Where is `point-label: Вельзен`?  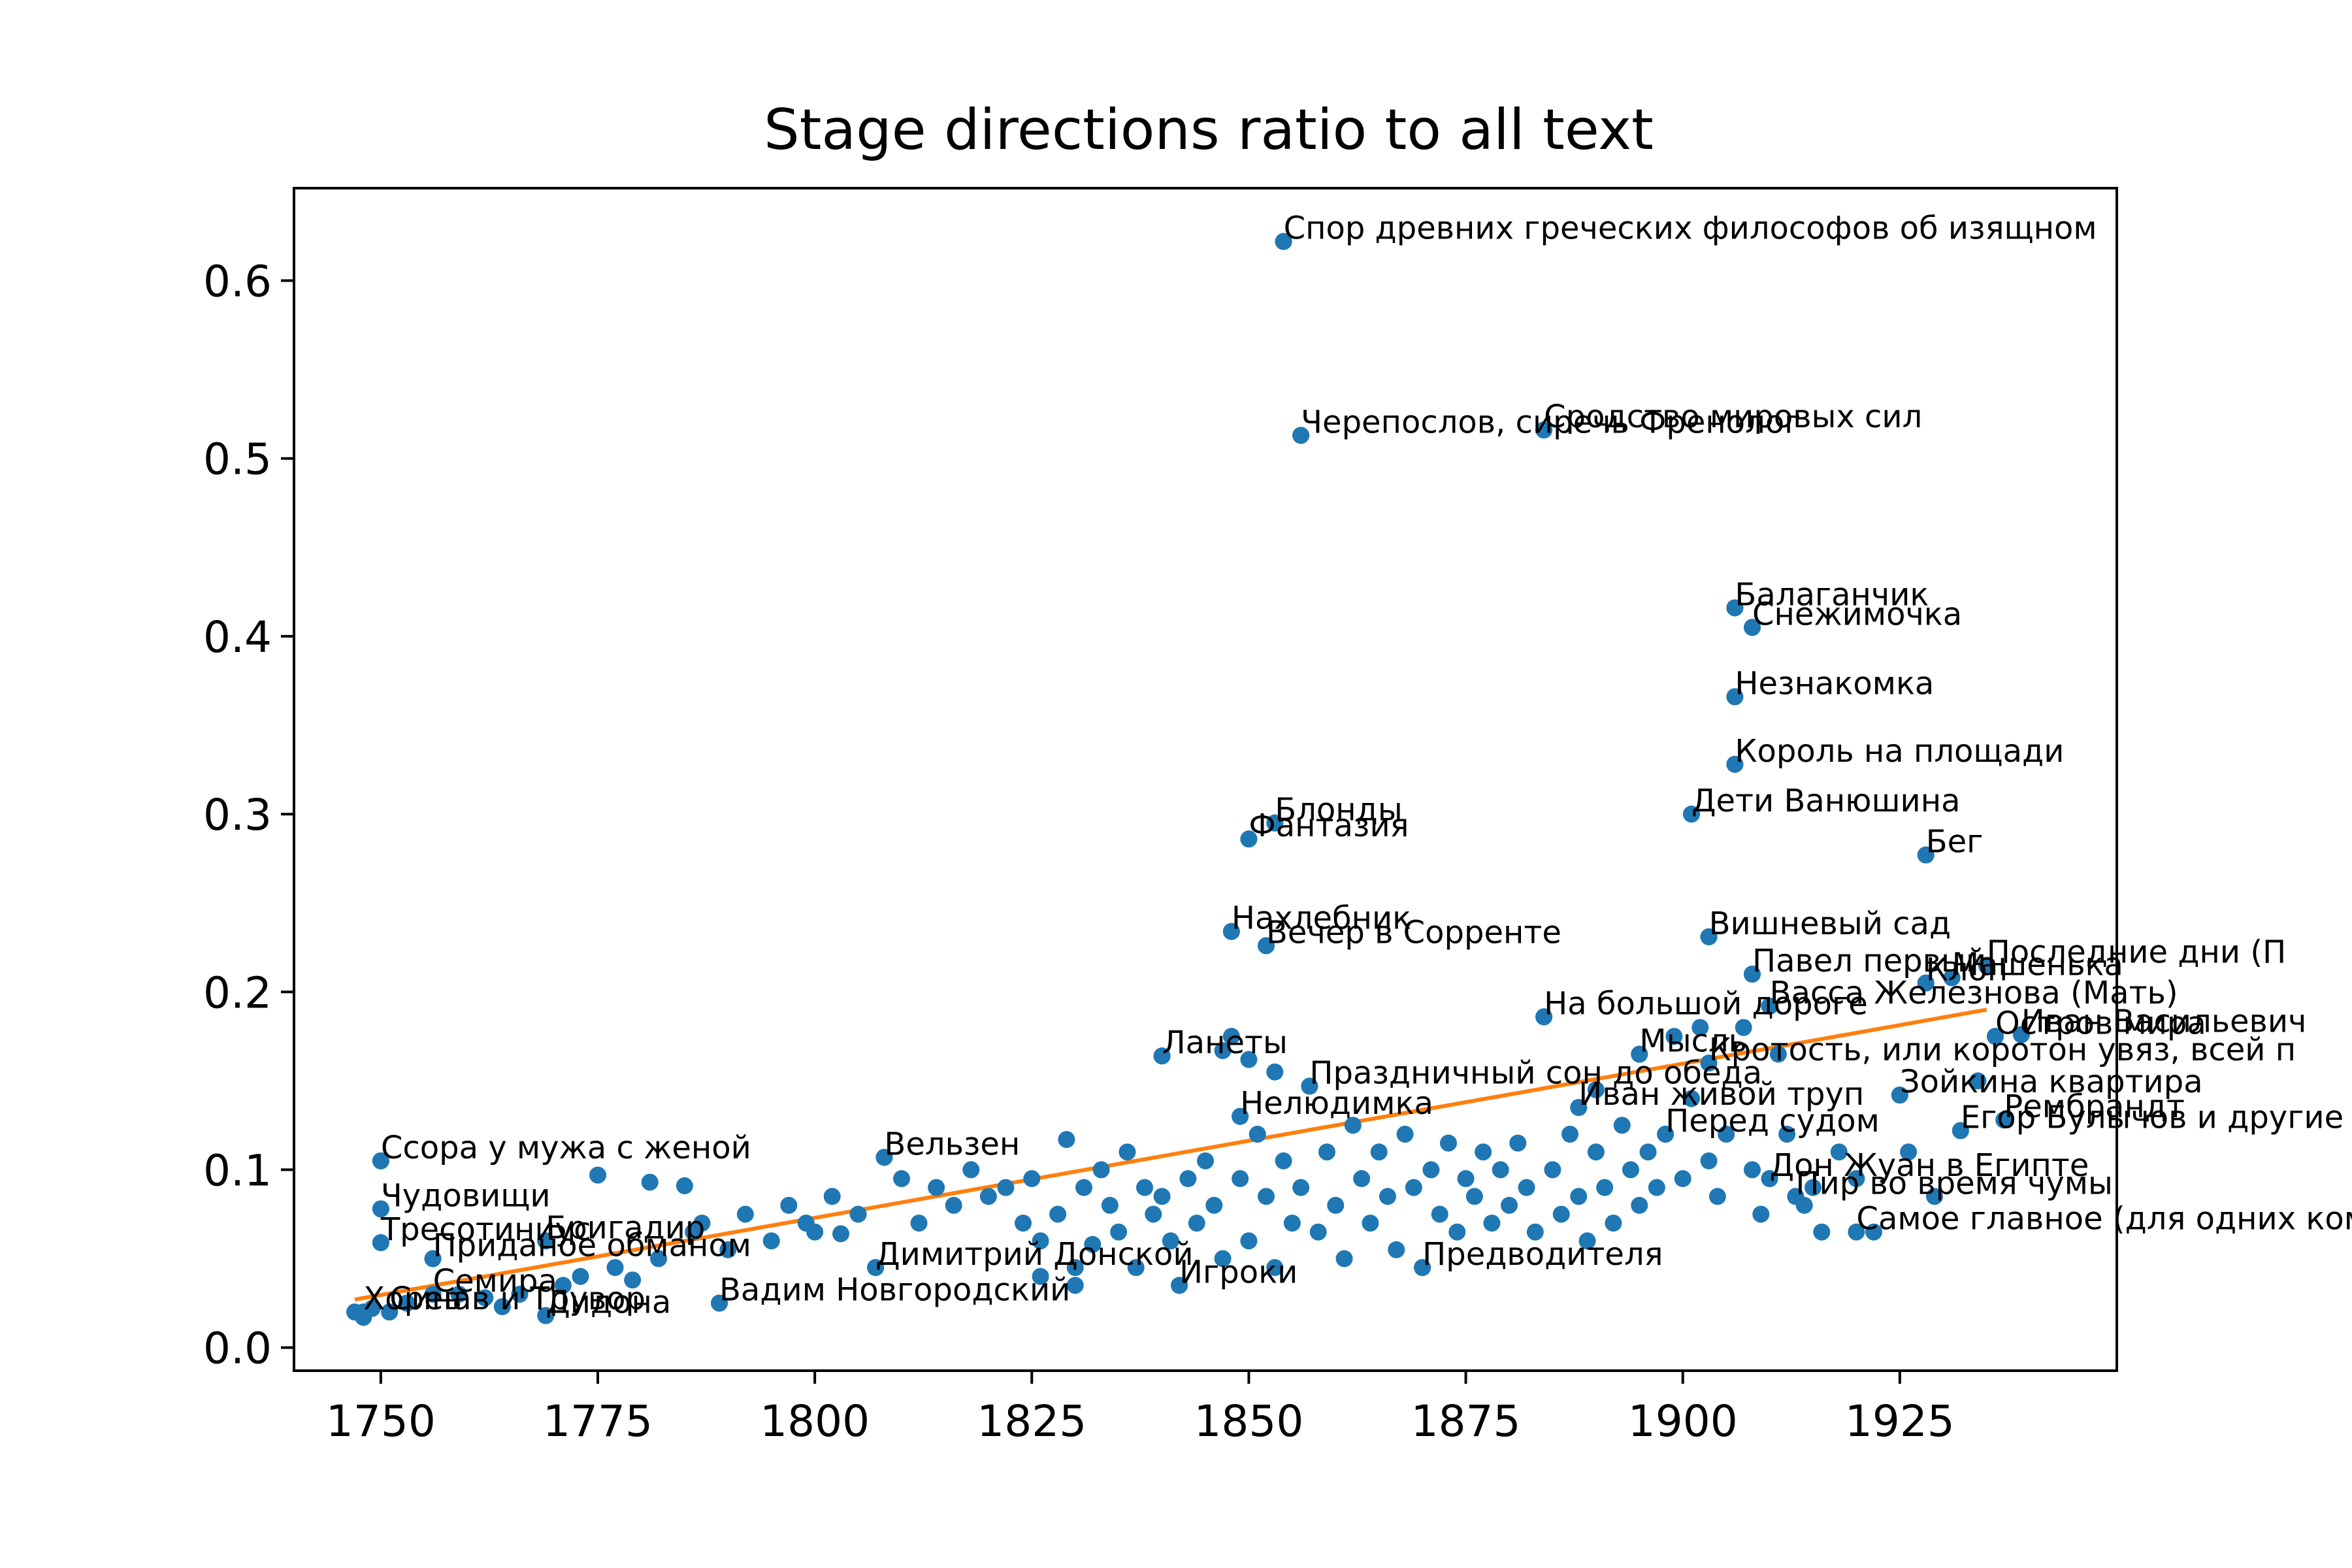 point-label: Вельзен is located at coordinates (952, 1144).